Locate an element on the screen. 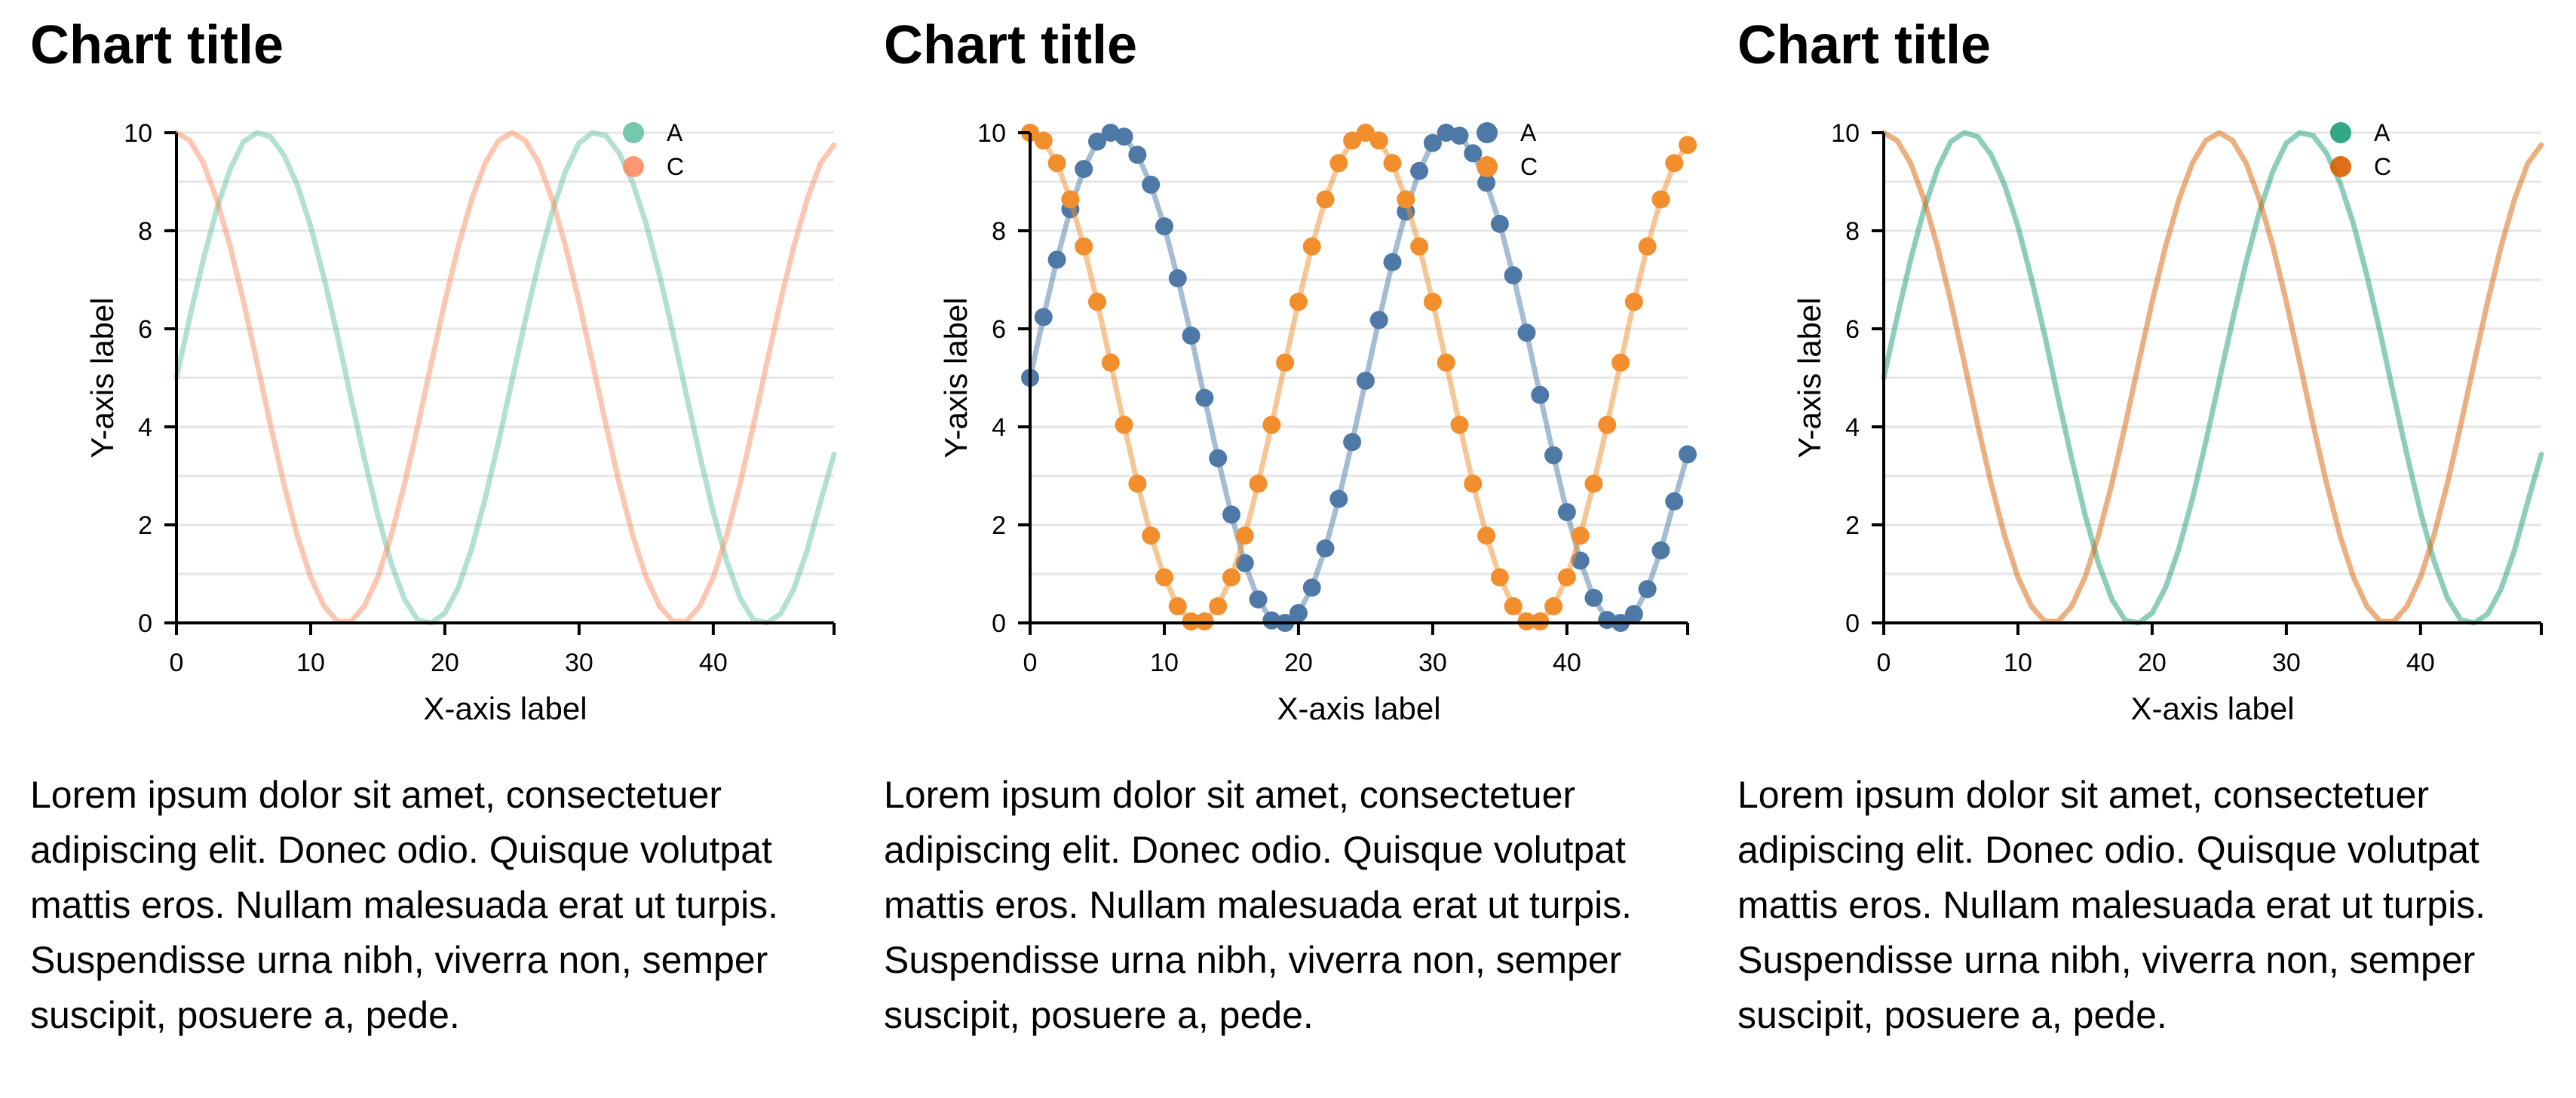  series-line is located at coordinates (2212, 377).